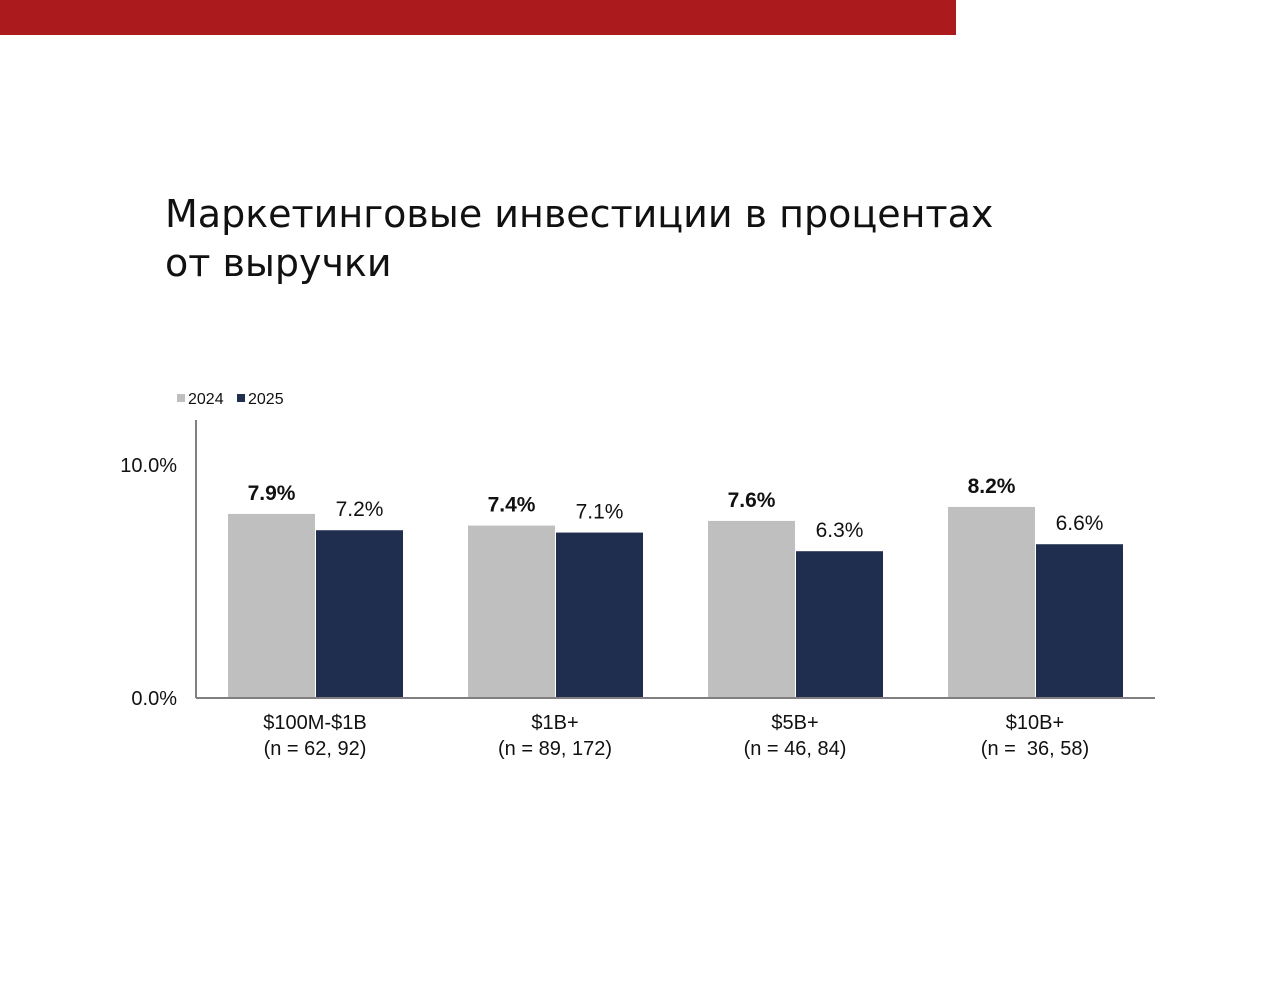 The height and width of the screenshot is (987, 1280). What do you see at coordinates (158, 565) in the screenshot?
I see `y-axis: 0.0% 10.0%` at bounding box center [158, 565].